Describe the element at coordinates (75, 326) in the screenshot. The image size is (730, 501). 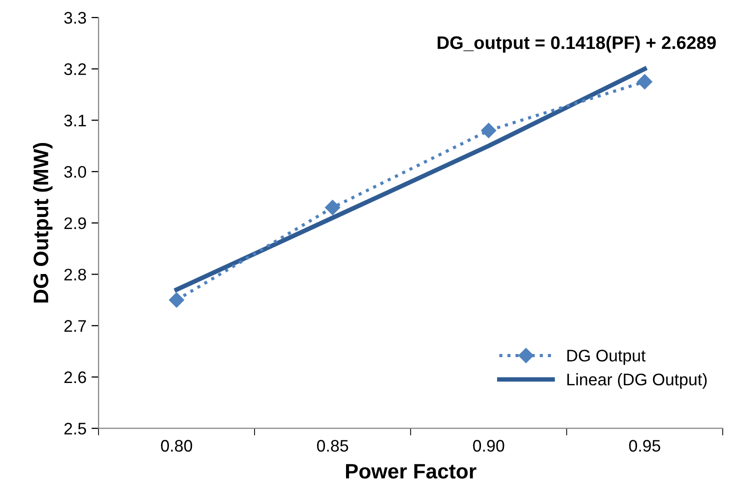
I see `y-tick-label: 2.7` at that location.